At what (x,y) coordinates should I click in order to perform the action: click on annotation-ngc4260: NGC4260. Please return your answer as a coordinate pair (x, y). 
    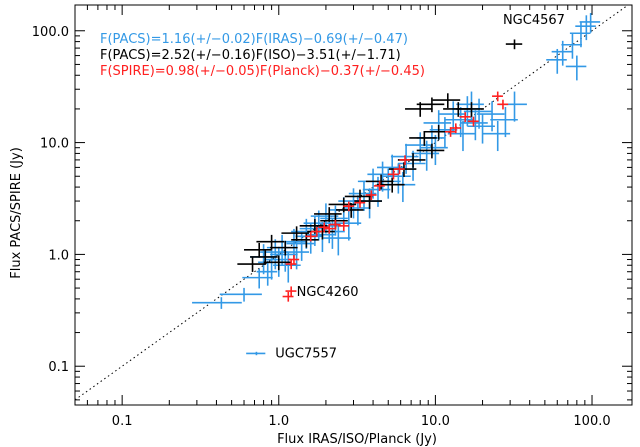
    Looking at the image, I should click on (328, 292).